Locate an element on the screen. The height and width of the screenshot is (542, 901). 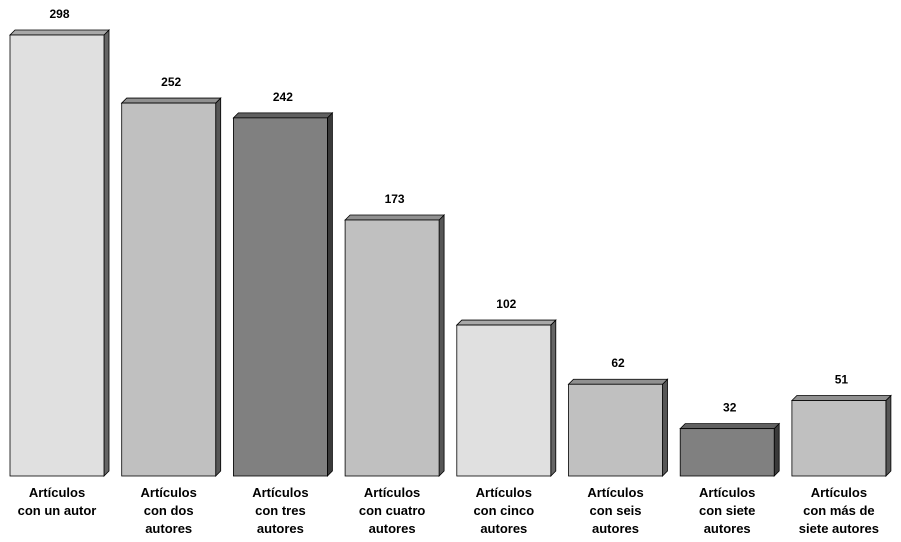
category-label-line: con seis is located at coordinates (615, 510).